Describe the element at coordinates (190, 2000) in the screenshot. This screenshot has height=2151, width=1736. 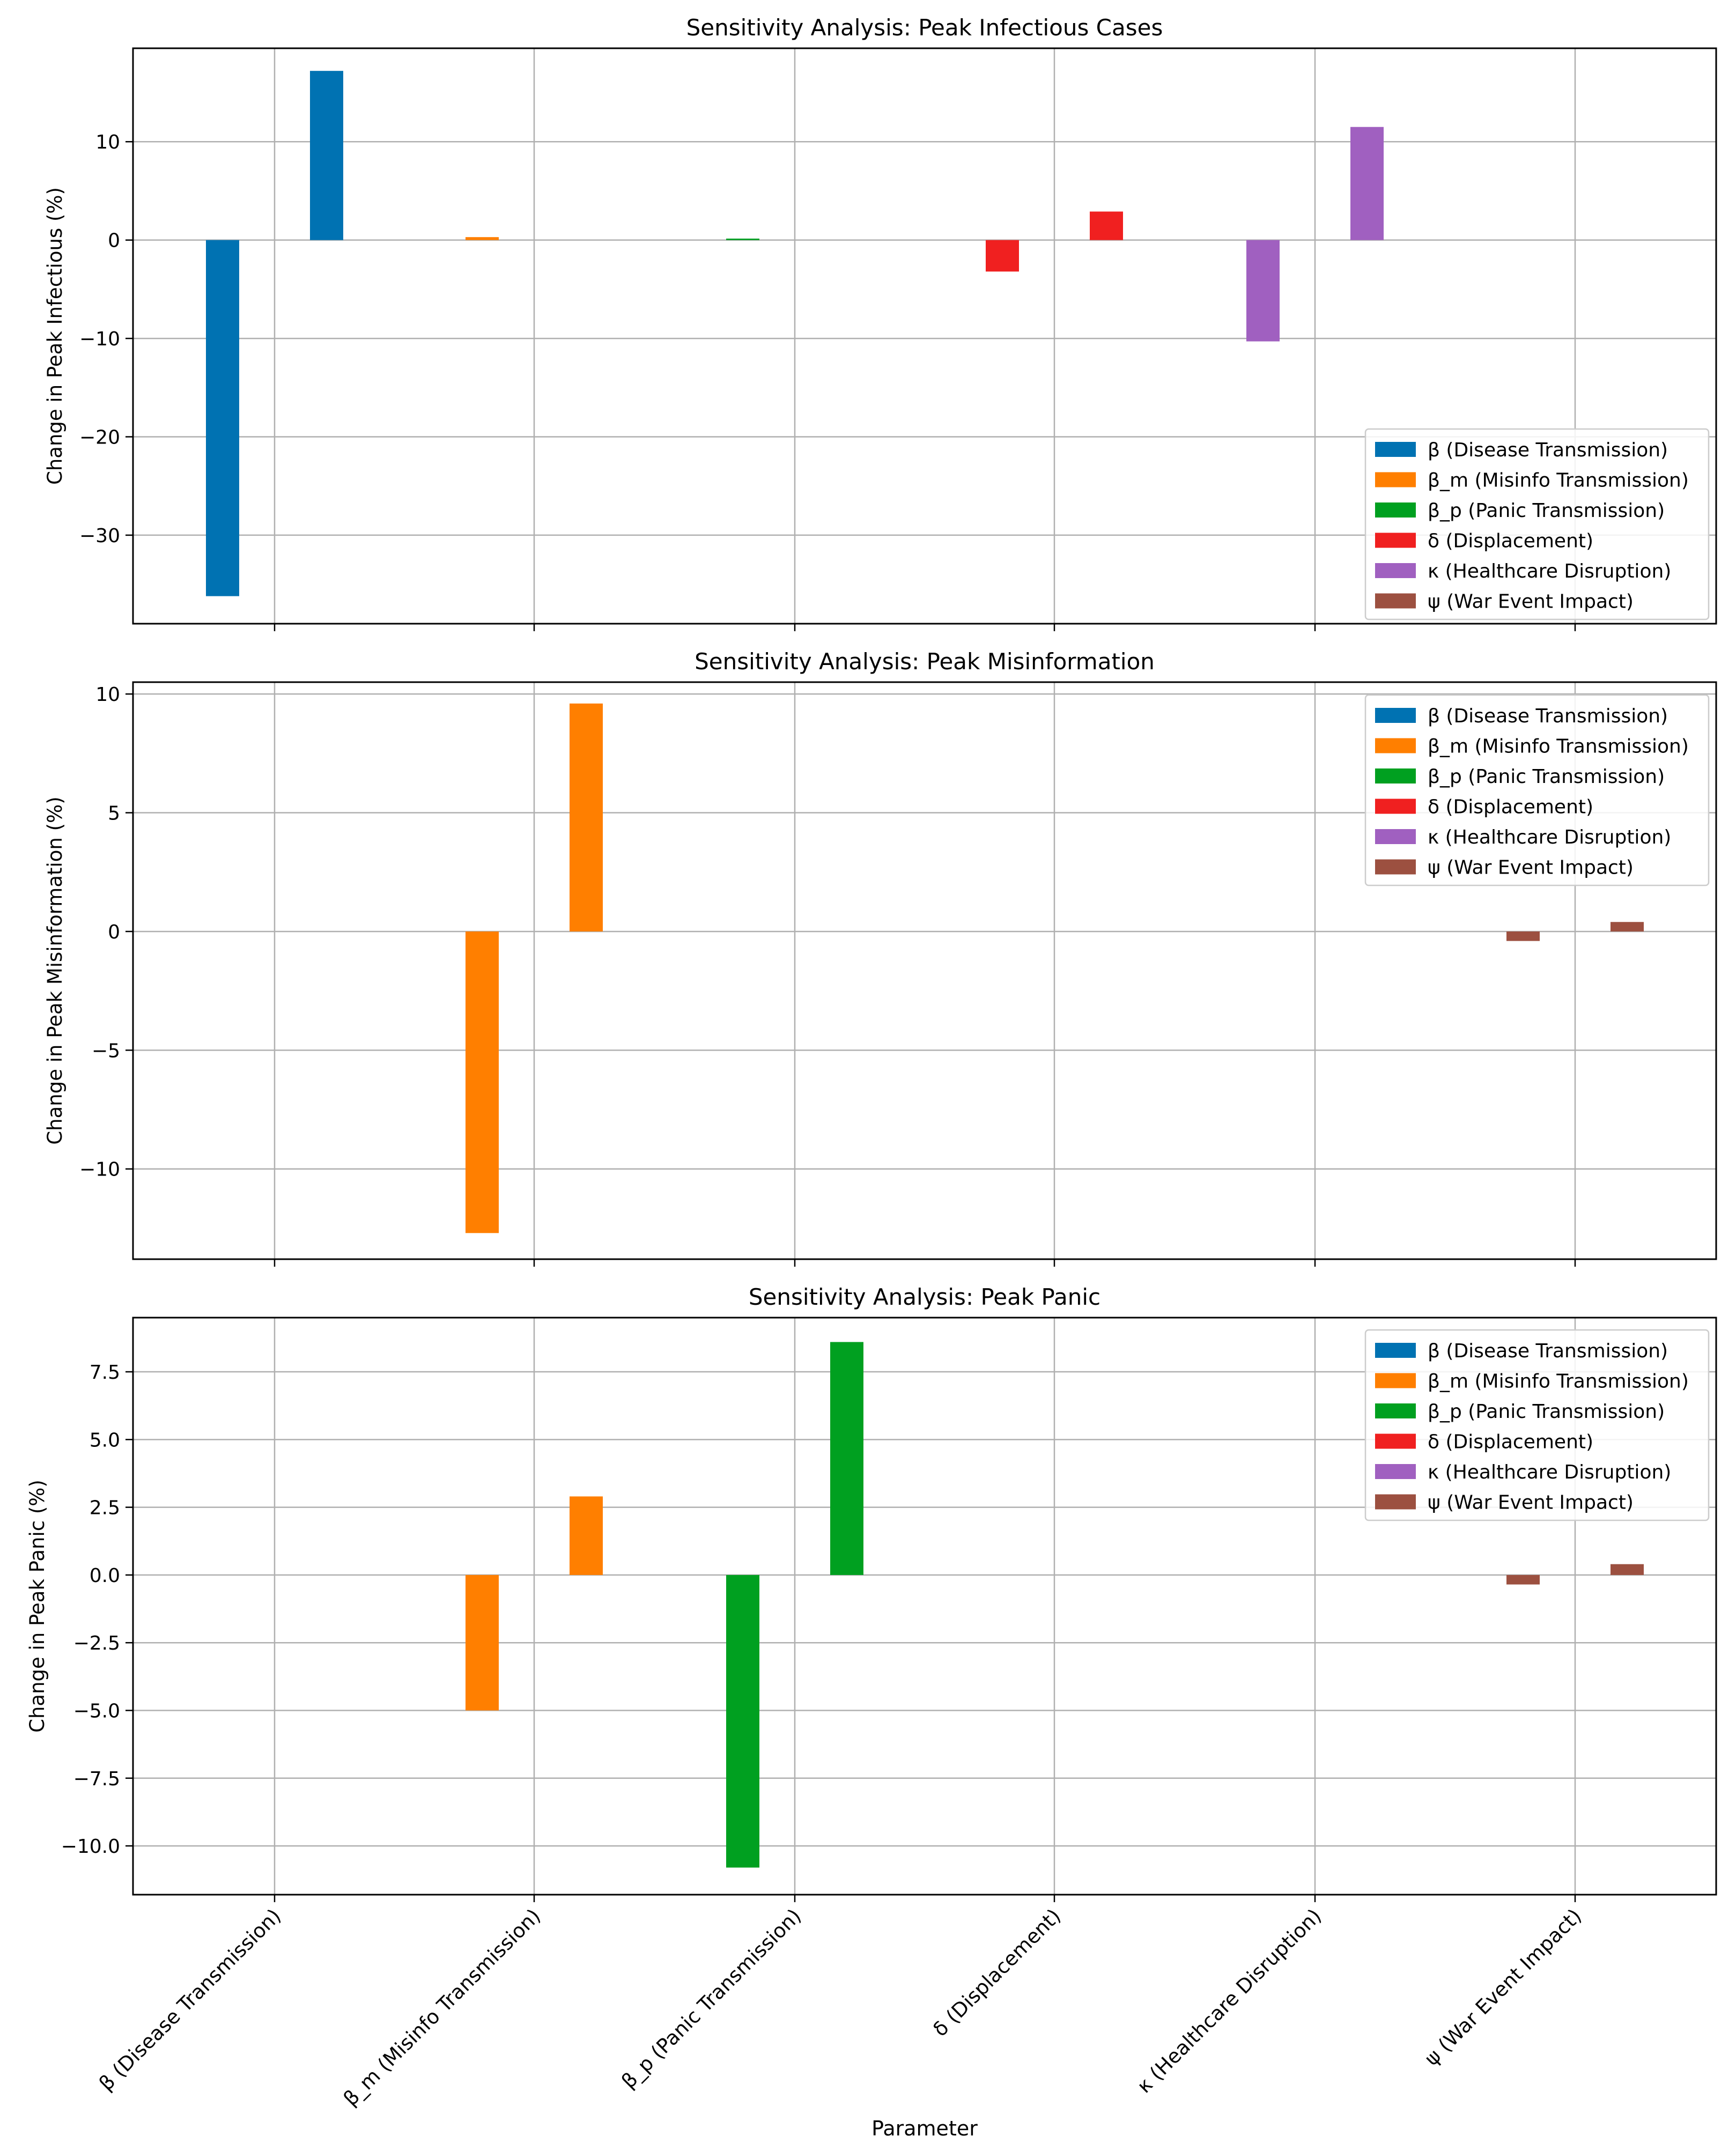
I see `x-tick-label: β (Disease Transmission)` at that location.